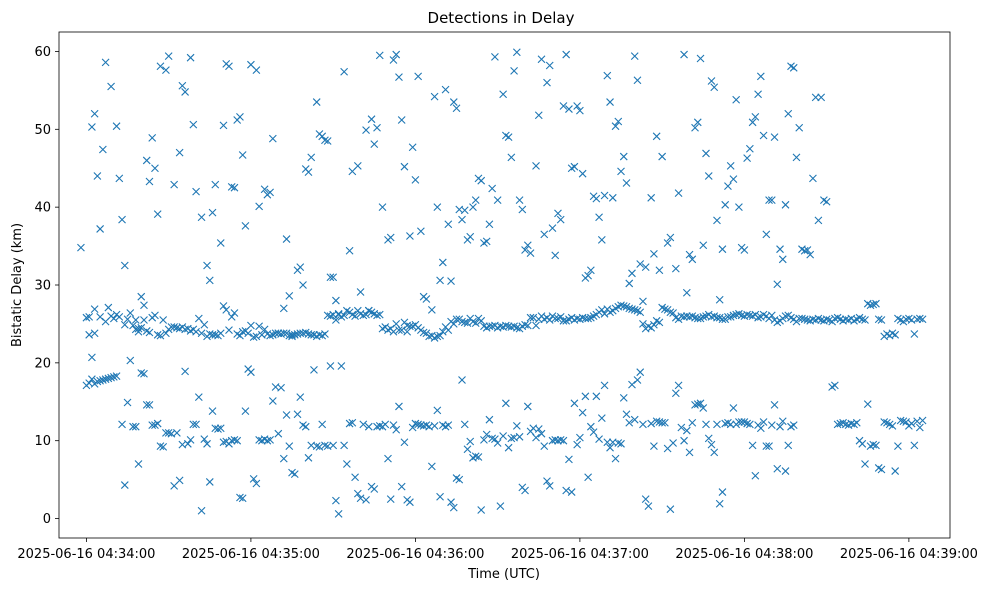 This screenshot has width=983, height=590. Describe the element at coordinates (42, 441) in the screenshot. I see `y-tick-label: 10` at that location.